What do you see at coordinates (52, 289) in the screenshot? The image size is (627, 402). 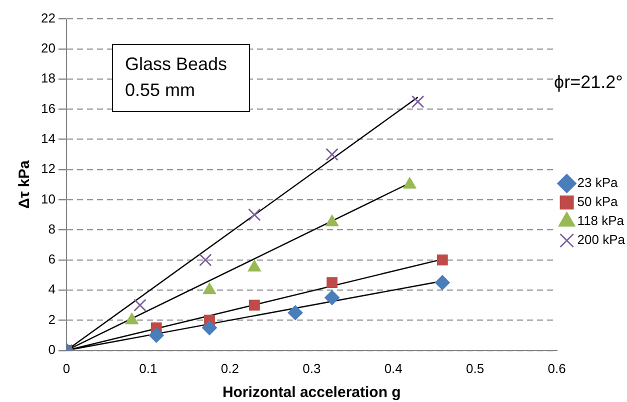 I see `y-tick-label: 4` at bounding box center [52, 289].